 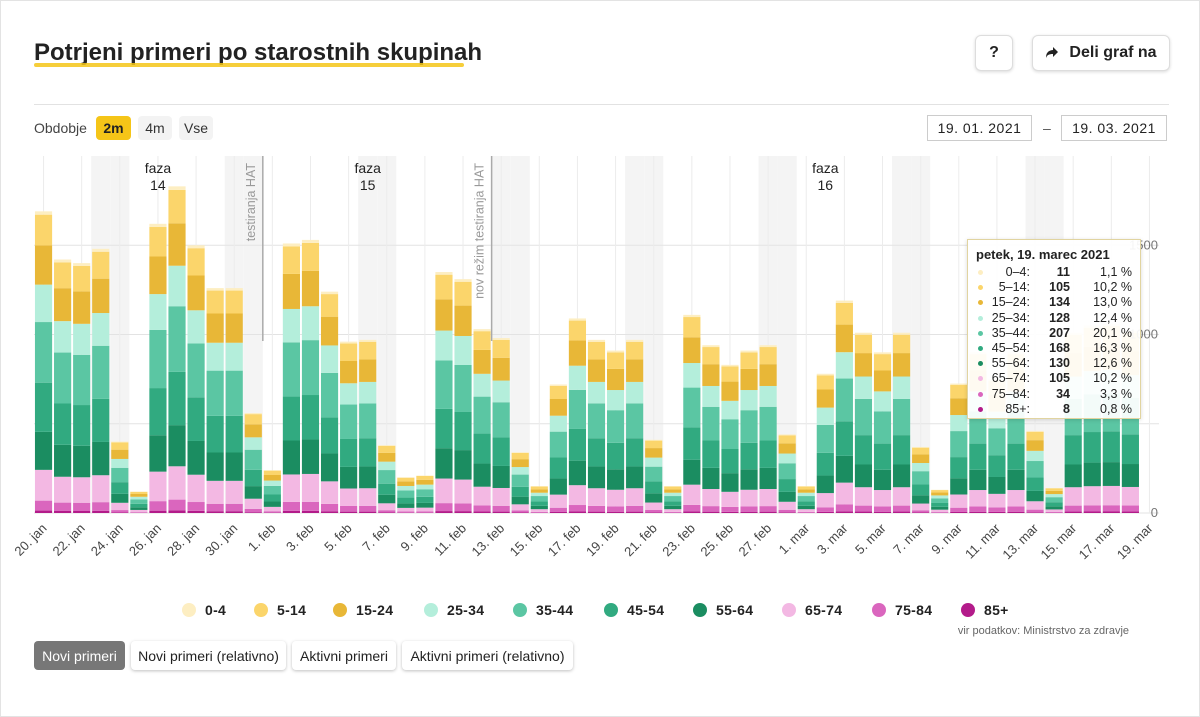 I want to click on date-from-input: 19. 01. 2021, so click(x=979, y=128).